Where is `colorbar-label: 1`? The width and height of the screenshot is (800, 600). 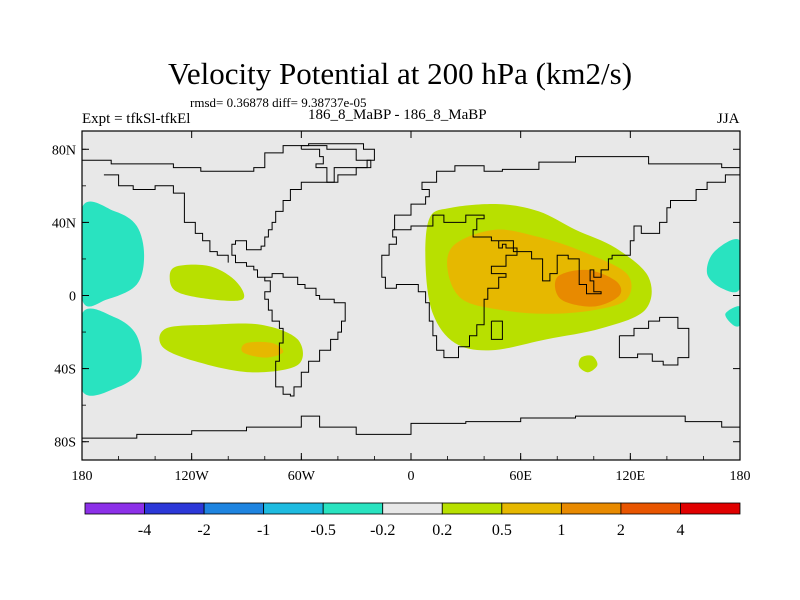
colorbar-label: 1 is located at coordinates (561, 530).